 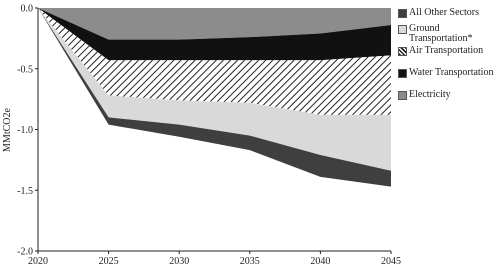 I want to click on x-tick-label: 2040, so click(x=320, y=261).